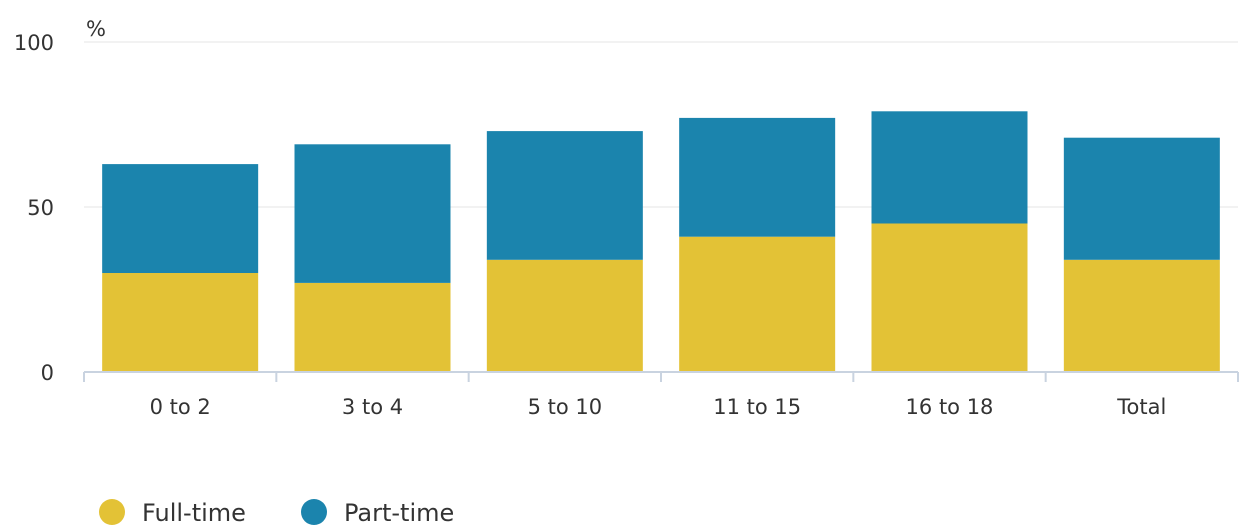 The image size is (1244, 527). Describe the element at coordinates (40, 208) in the screenshot. I see `y-tick-label: 50` at that location.